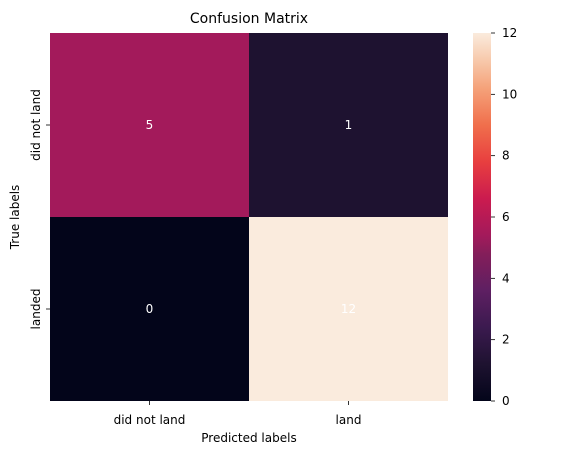 This screenshot has width=569, height=467. I want to click on y-tick-label: landed, so click(36, 309).